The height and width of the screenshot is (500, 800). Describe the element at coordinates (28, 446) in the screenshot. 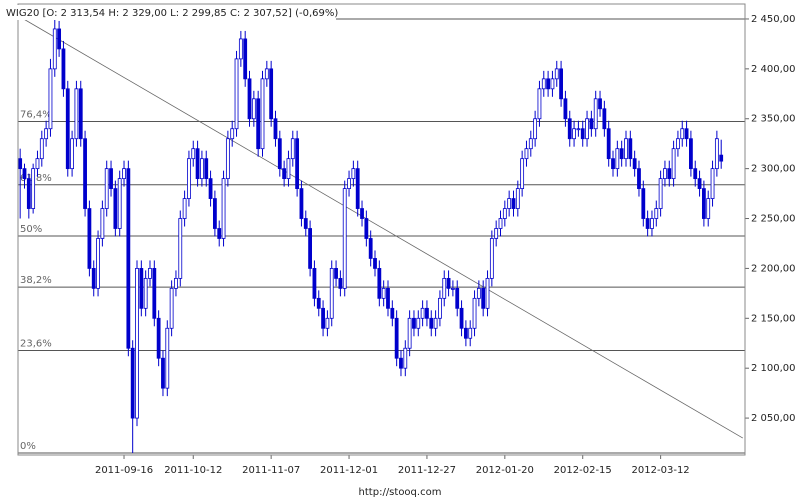

I see `fib-label: 0%` at that location.